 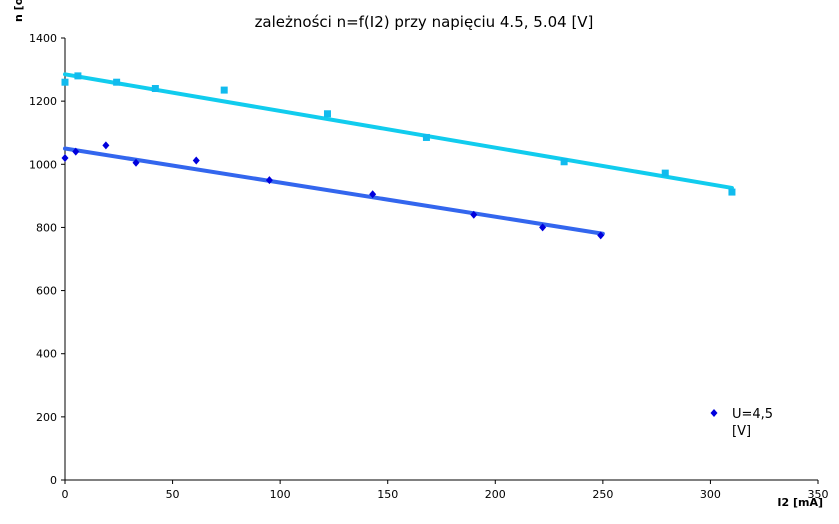 I want to click on x-tick-label: 200, so click(x=495, y=494).